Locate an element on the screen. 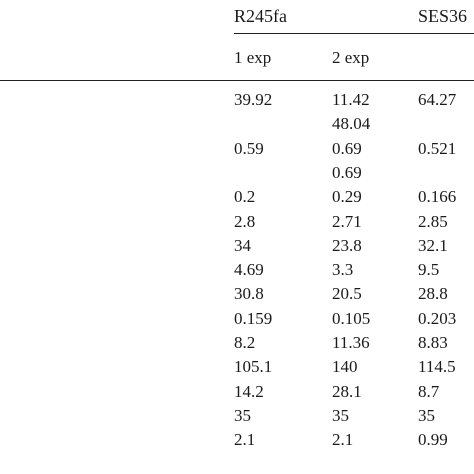 The image size is (474, 474). value-ses36: 114.5 is located at coordinates (437, 367).